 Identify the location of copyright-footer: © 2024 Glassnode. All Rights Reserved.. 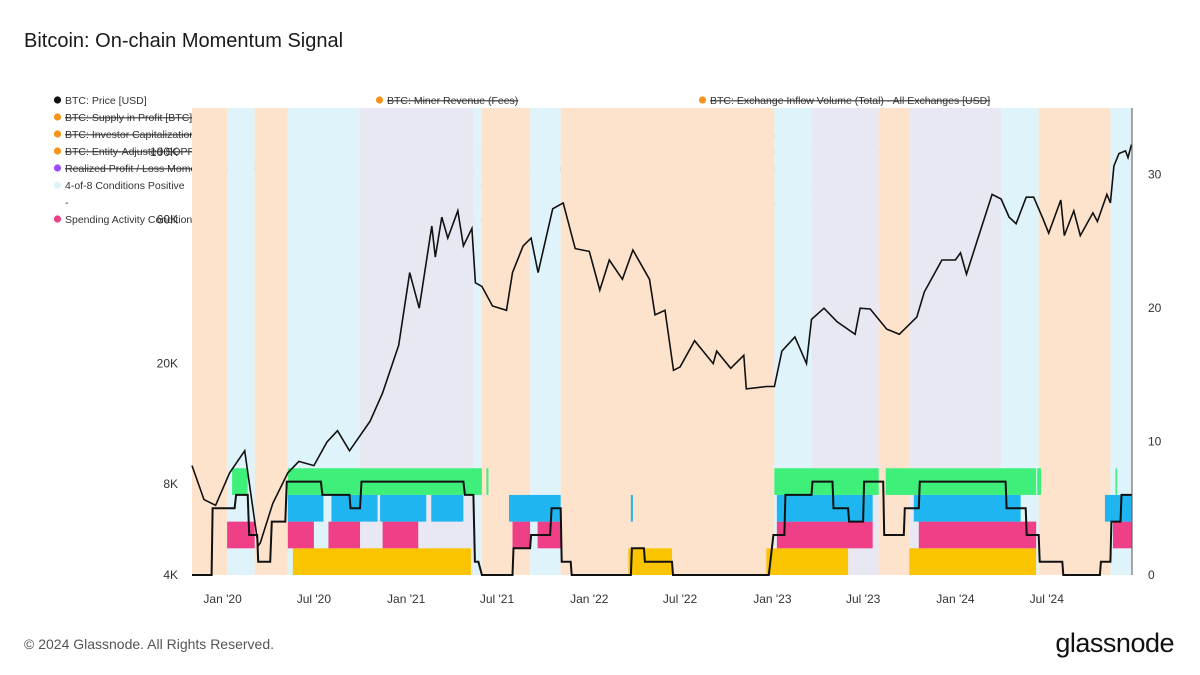
(149, 644).